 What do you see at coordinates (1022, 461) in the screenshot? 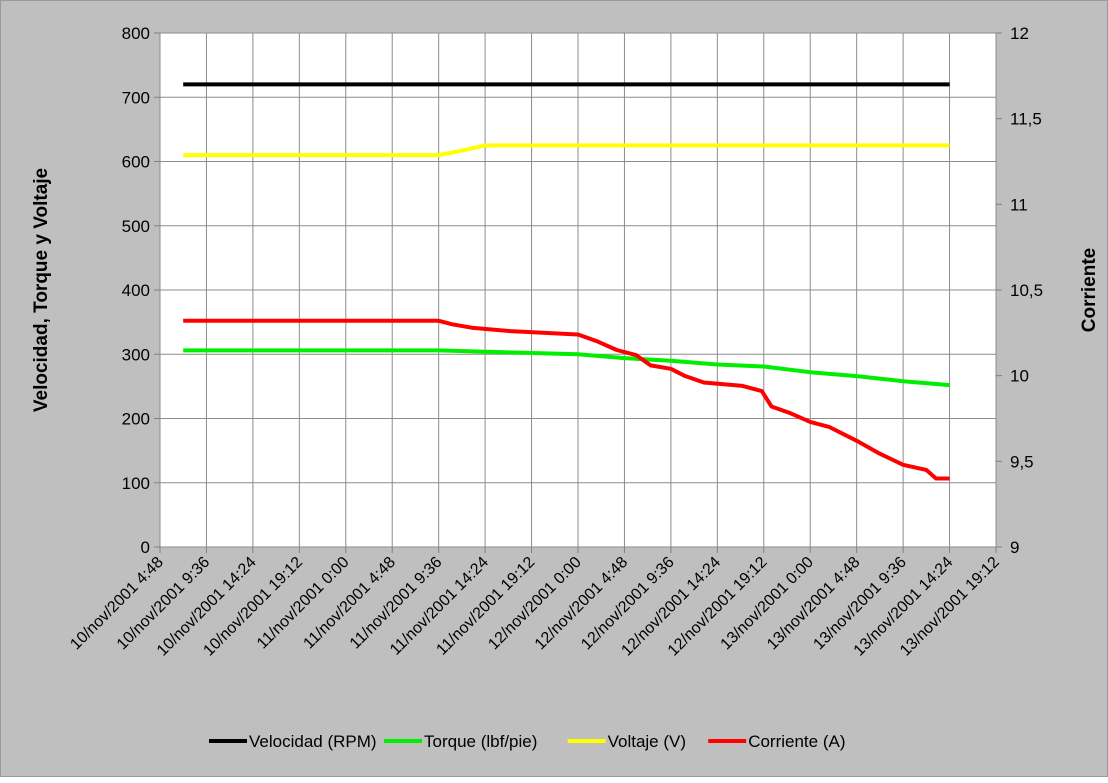
I see `y-right-tick-label: 9,5` at bounding box center [1022, 461].